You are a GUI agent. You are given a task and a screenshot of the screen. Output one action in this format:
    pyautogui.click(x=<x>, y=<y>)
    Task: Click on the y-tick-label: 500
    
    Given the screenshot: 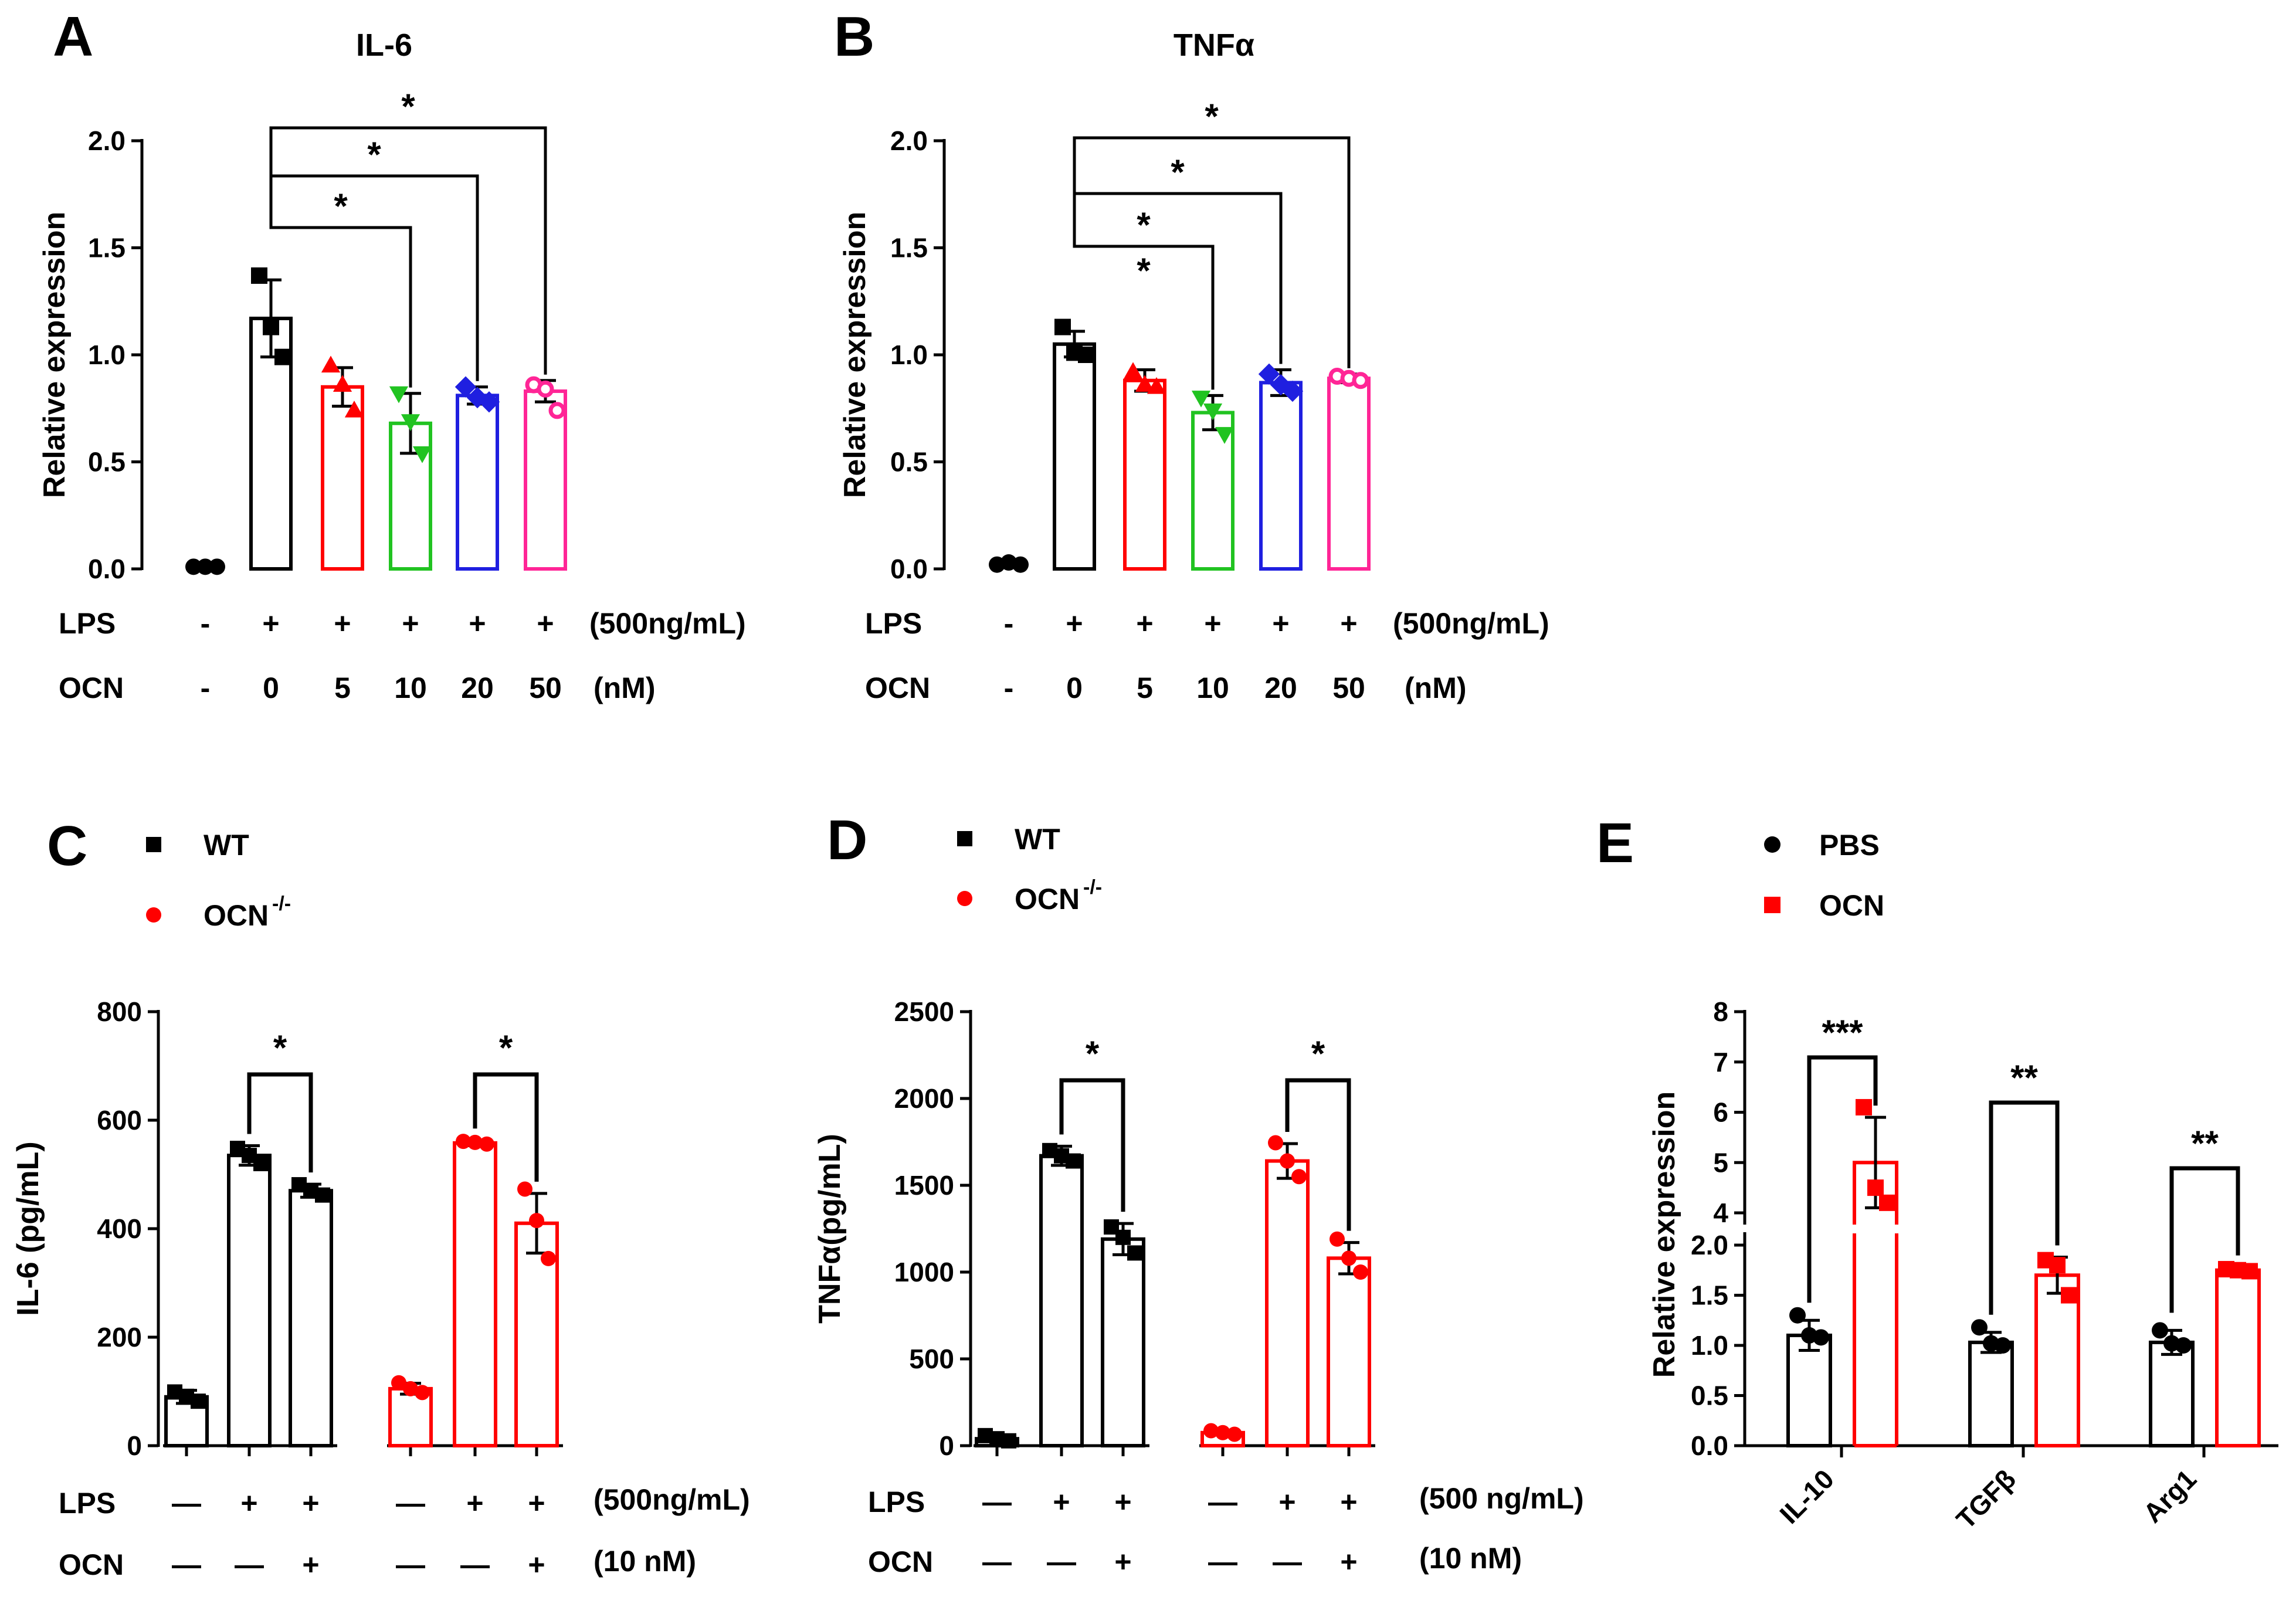 What is the action you would take?
    pyautogui.click(x=931, y=1359)
    